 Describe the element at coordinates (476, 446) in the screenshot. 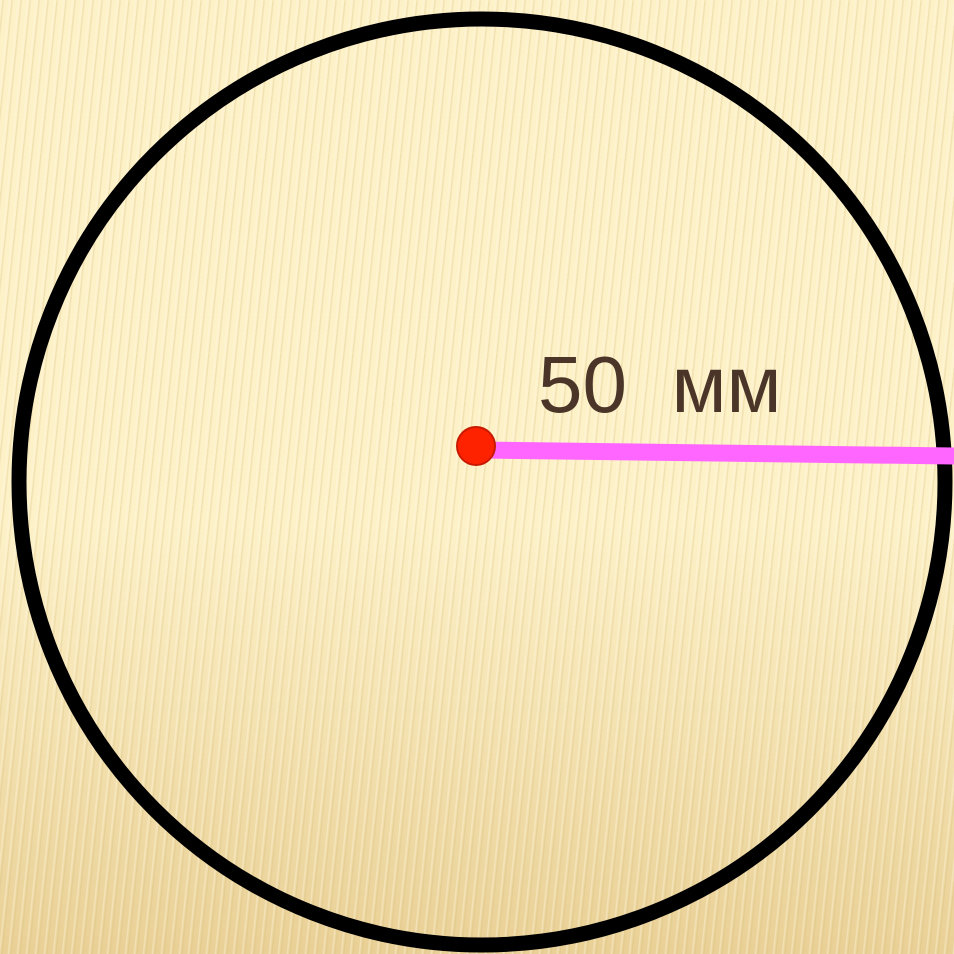

I see `center-point` at that location.